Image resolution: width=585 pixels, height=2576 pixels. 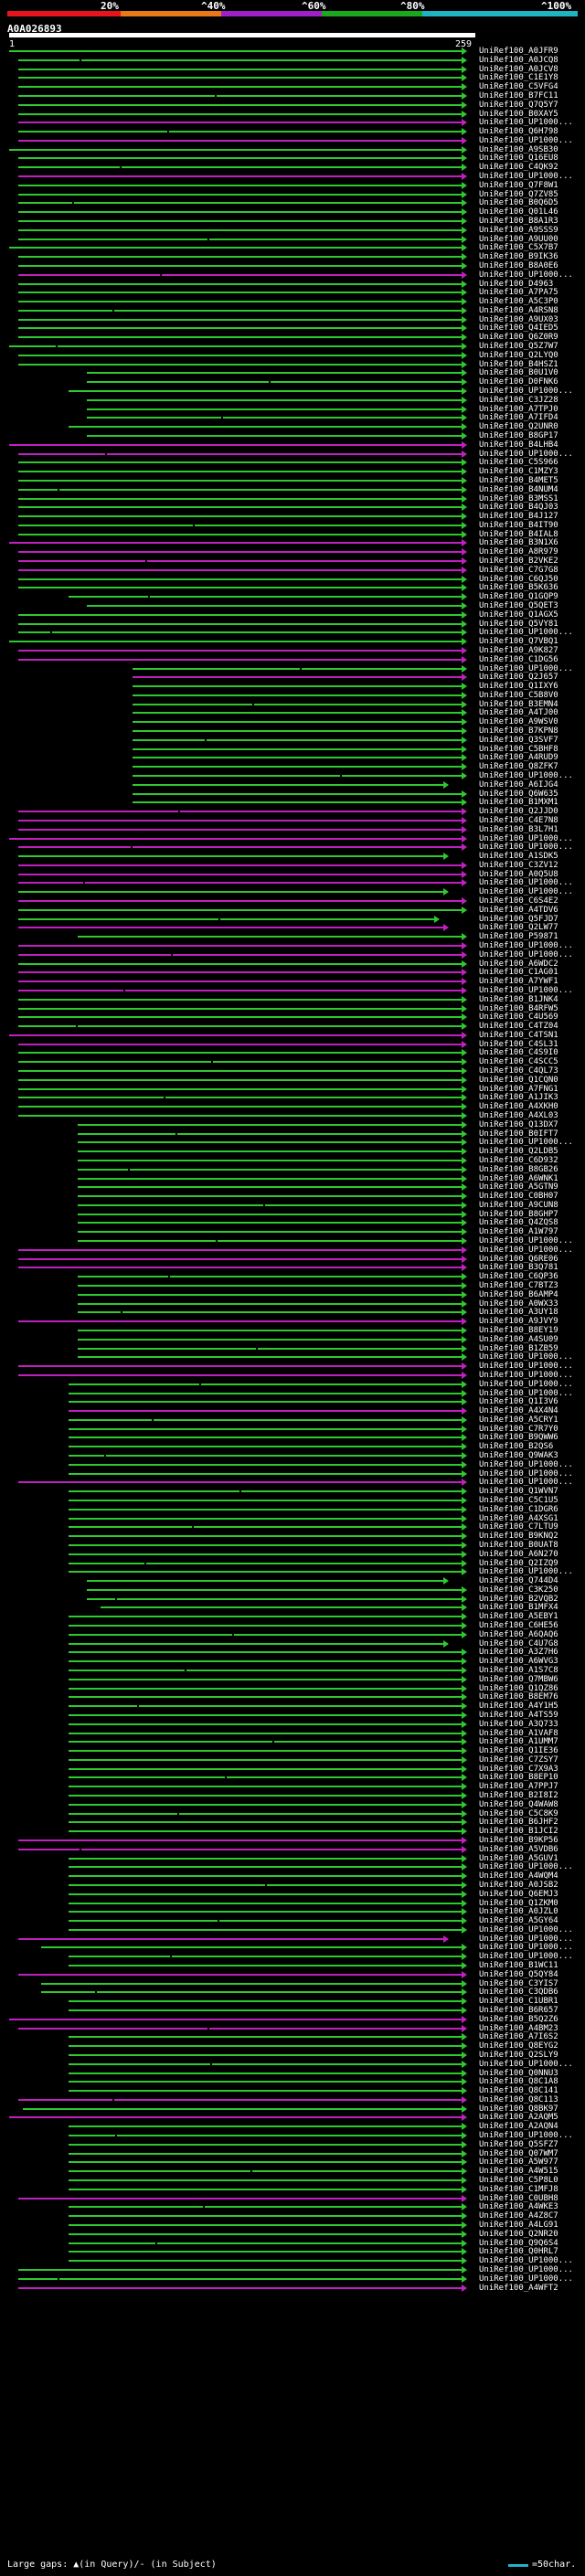 I want to click on hit-label: UniRef100_C1AG01, so click(x=518, y=973).